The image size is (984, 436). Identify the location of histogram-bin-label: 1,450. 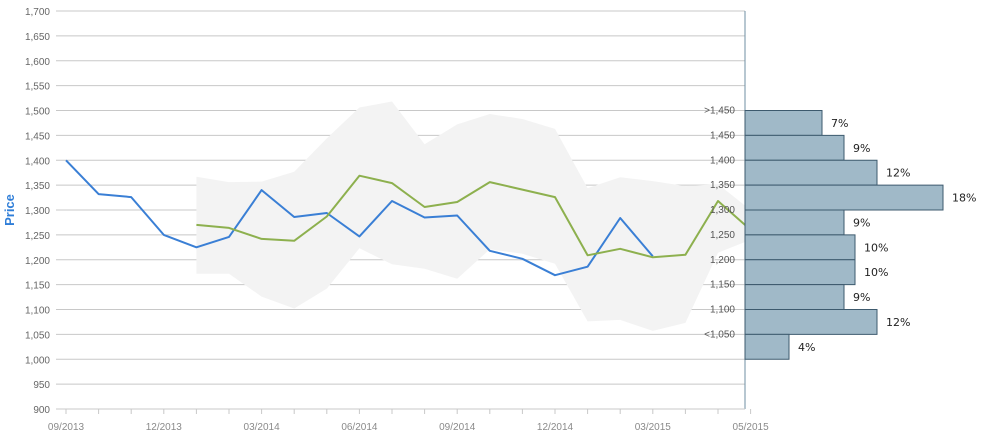
(722, 135).